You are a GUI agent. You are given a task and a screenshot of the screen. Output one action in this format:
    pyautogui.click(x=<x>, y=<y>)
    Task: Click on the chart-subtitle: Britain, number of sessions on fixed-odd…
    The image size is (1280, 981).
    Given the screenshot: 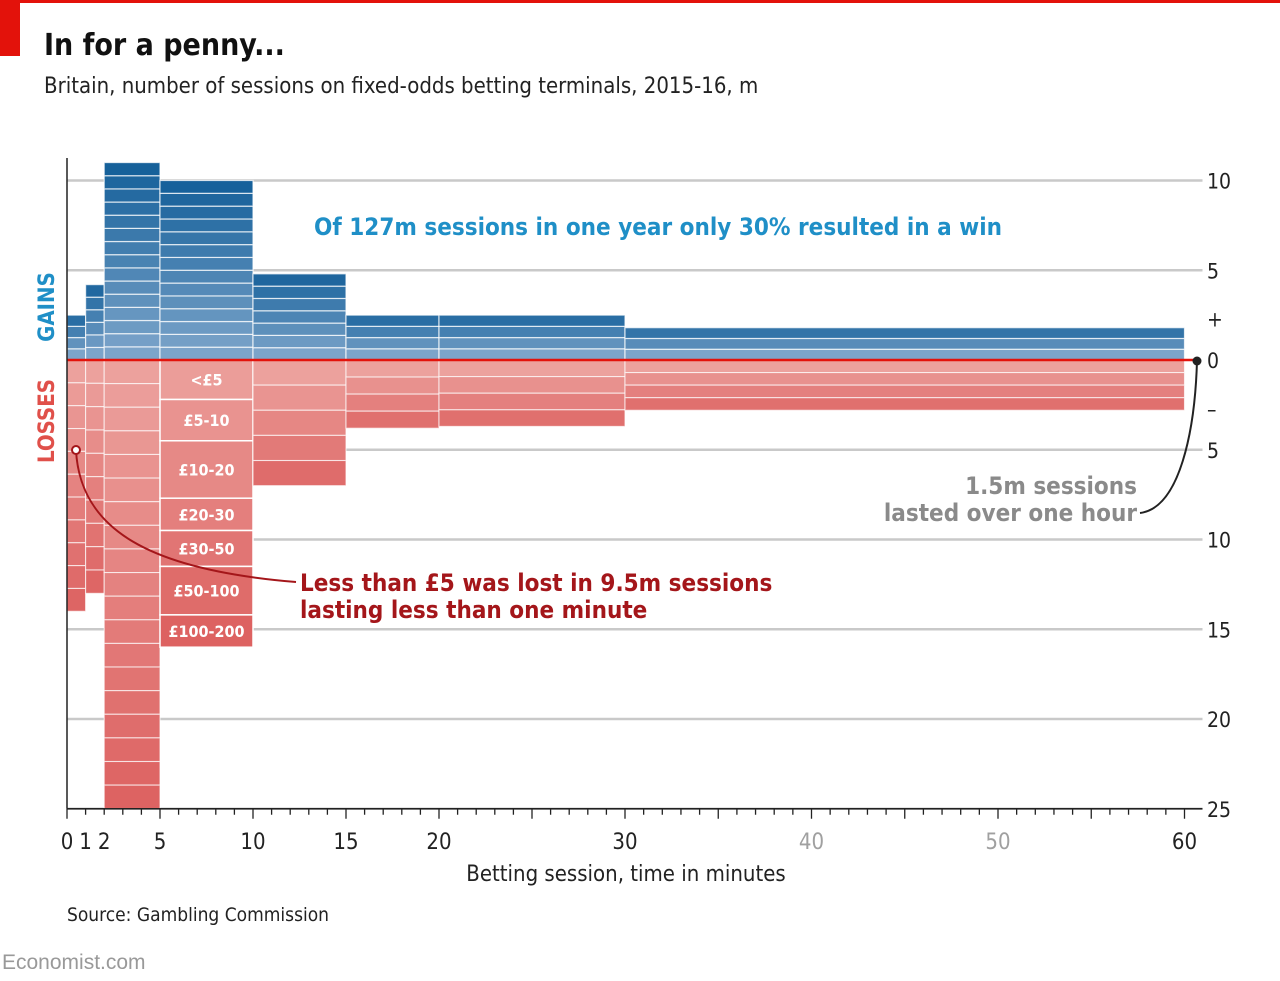 What is the action you would take?
    pyautogui.click(x=401, y=86)
    